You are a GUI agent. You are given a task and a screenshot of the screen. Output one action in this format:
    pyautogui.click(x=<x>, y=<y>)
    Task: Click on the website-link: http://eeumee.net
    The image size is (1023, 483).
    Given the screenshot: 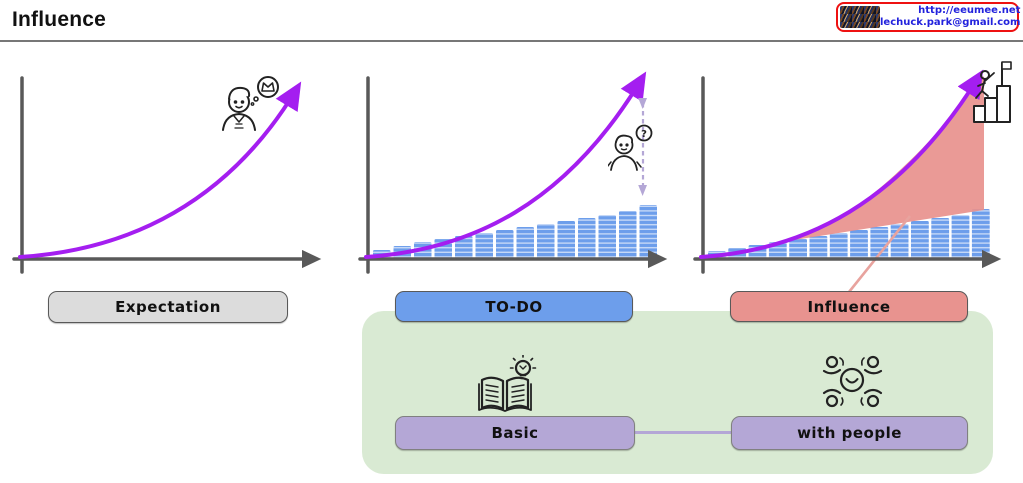 What is the action you would take?
    pyautogui.click(x=969, y=10)
    